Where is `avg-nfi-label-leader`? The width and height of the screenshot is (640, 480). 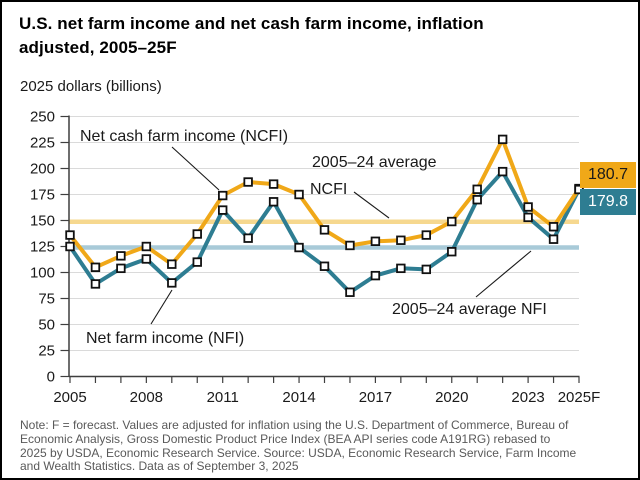 avg-nfi-label-leader is located at coordinates (503, 274).